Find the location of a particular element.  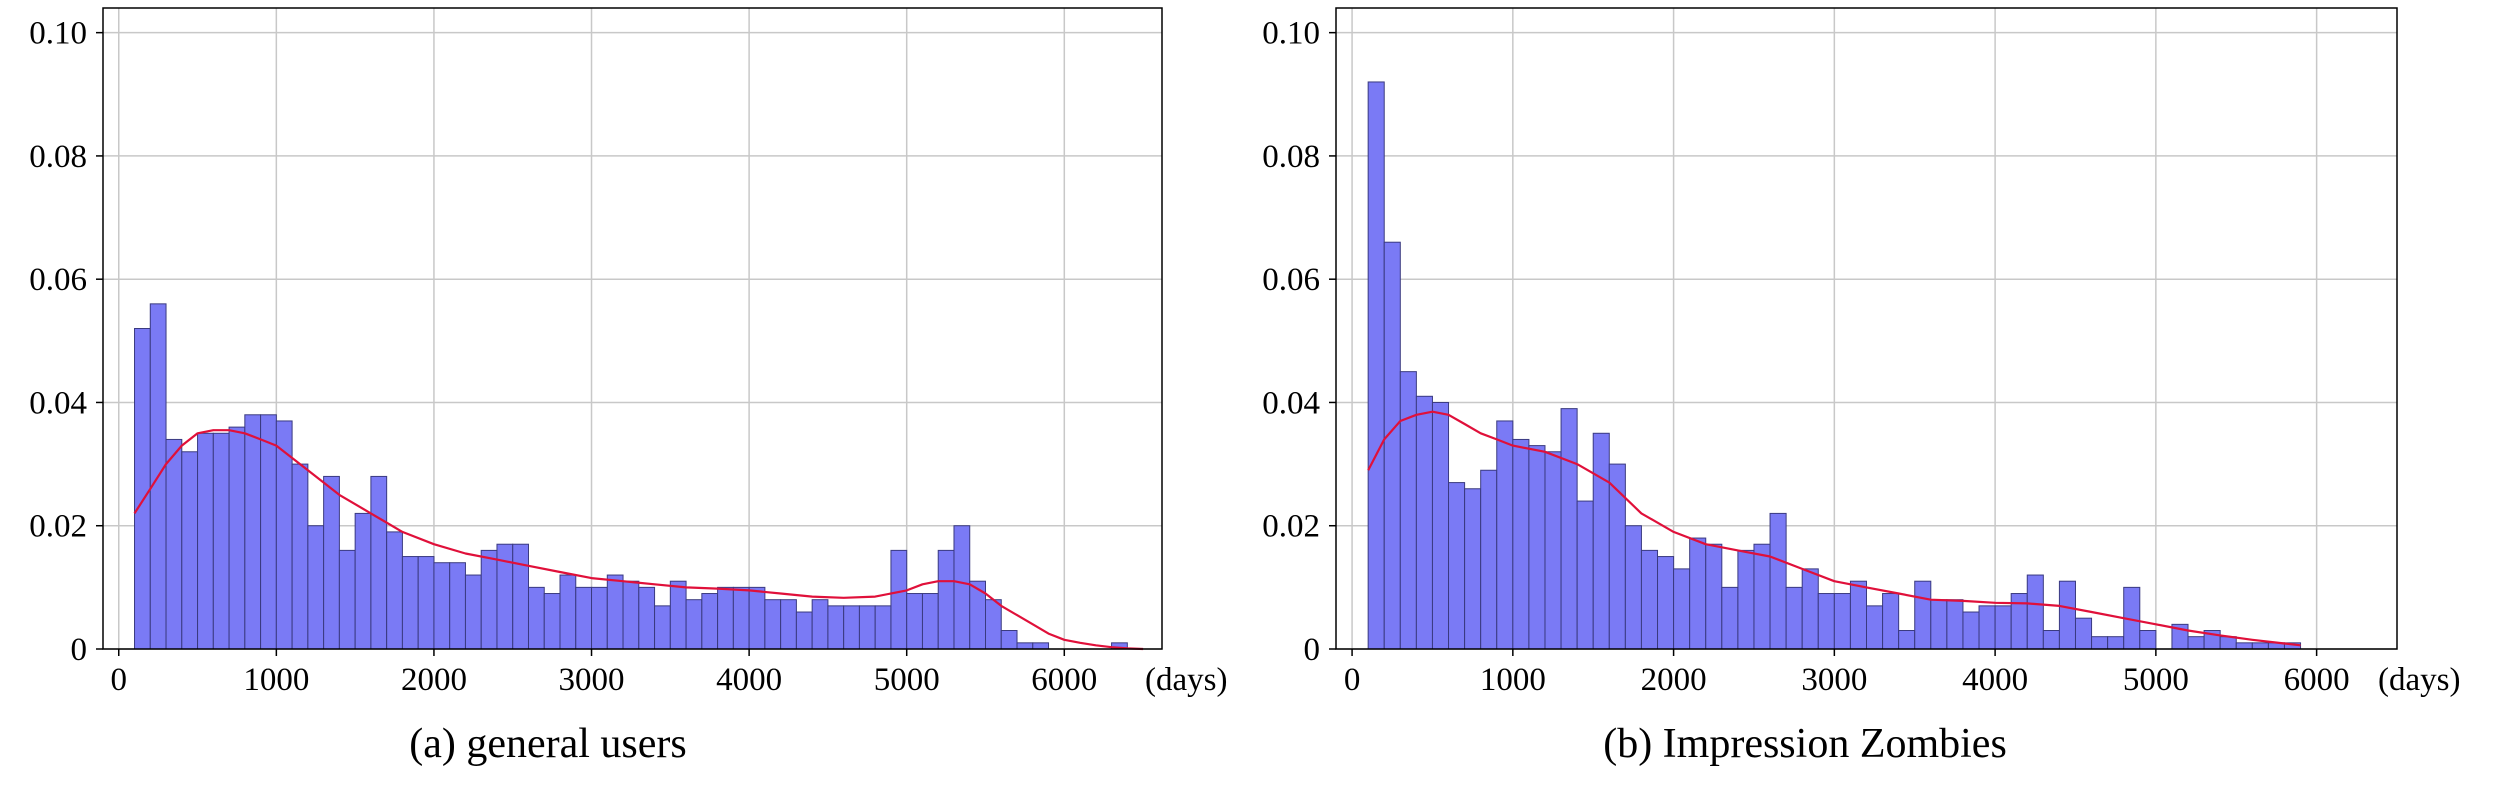

x-tick-label: 4000 is located at coordinates (749, 680).